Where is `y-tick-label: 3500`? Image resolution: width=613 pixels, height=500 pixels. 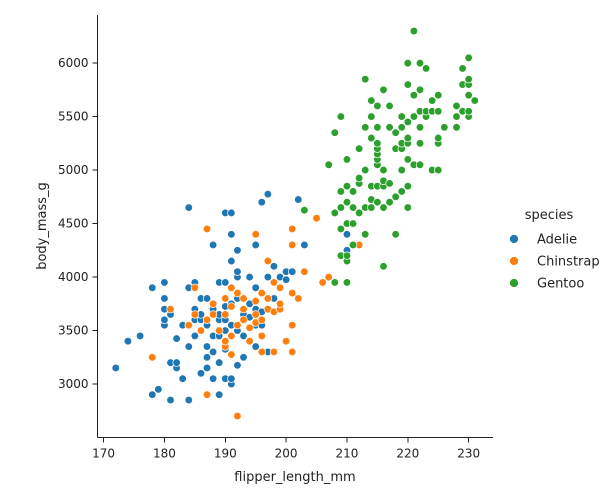
y-tick-label: 3500 is located at coordinates (73, 331).